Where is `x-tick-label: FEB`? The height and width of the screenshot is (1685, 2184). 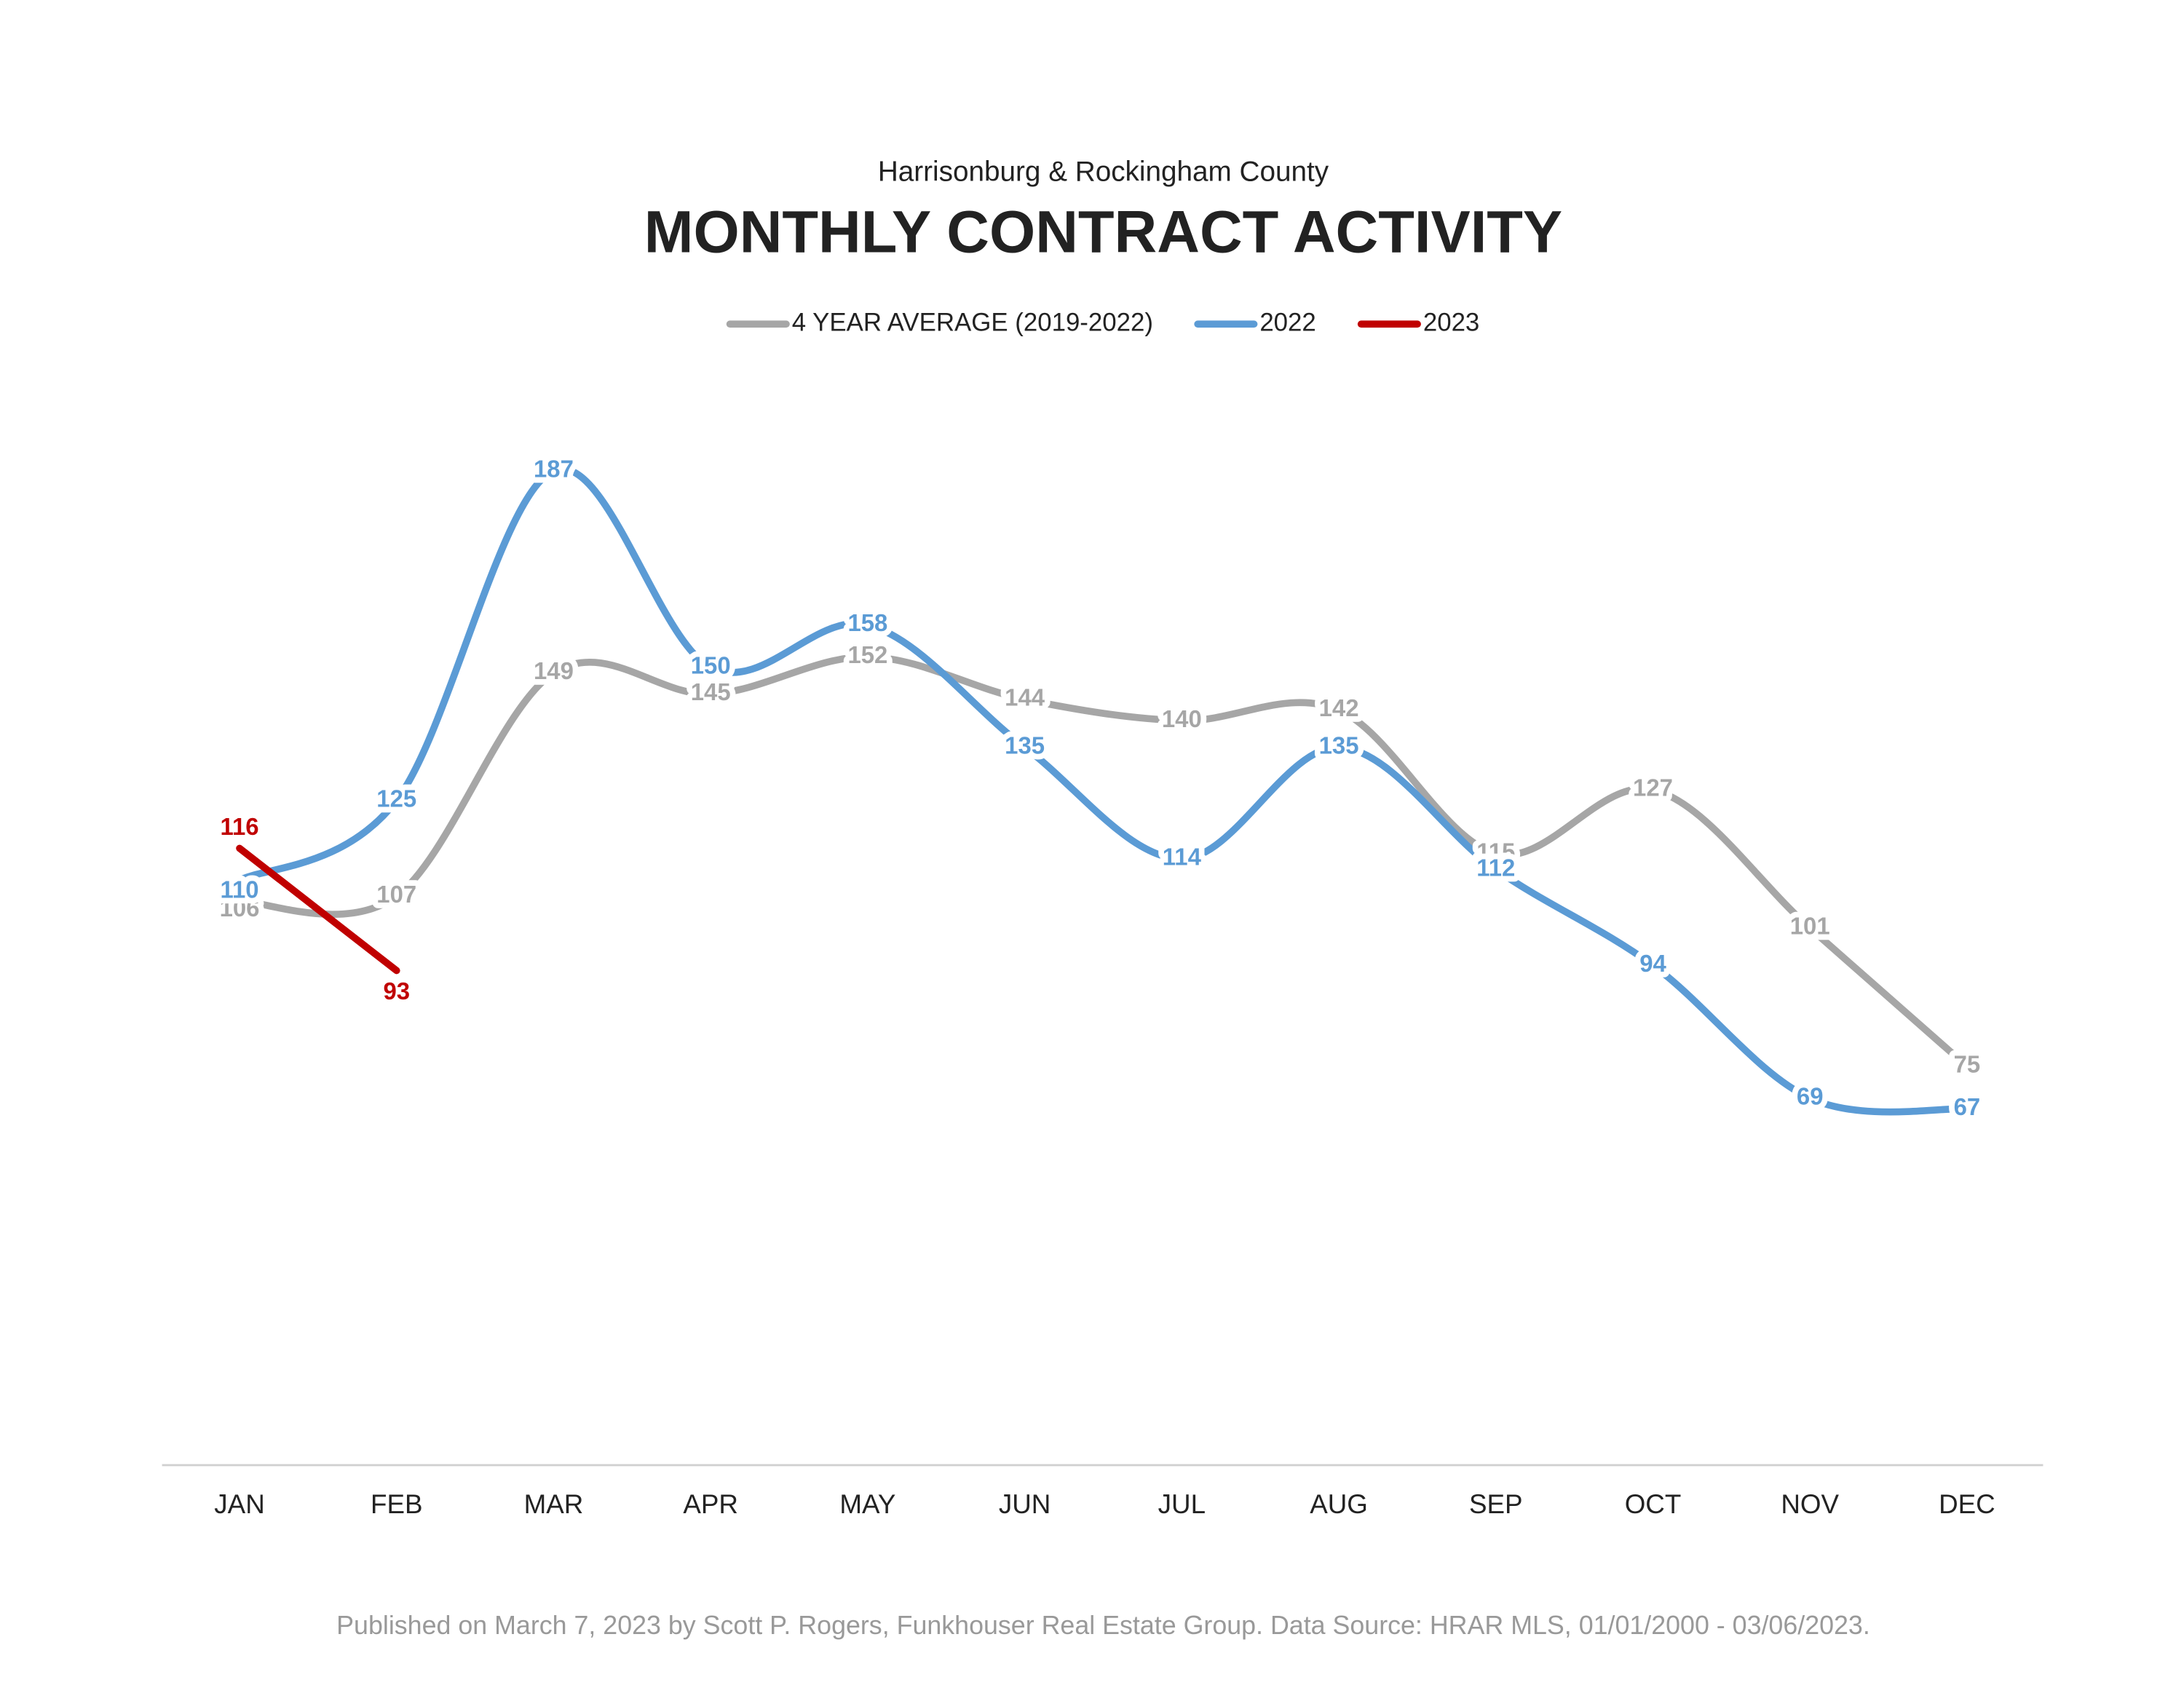 x-tick-label: FEB is located at coordinates (397, 1504).